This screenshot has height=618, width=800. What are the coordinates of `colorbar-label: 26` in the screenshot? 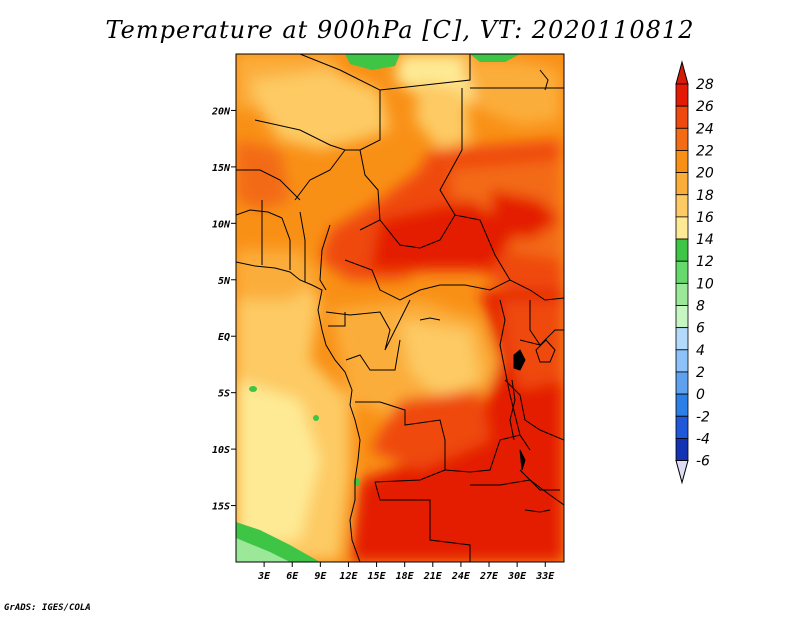 It's located at (705, 107).